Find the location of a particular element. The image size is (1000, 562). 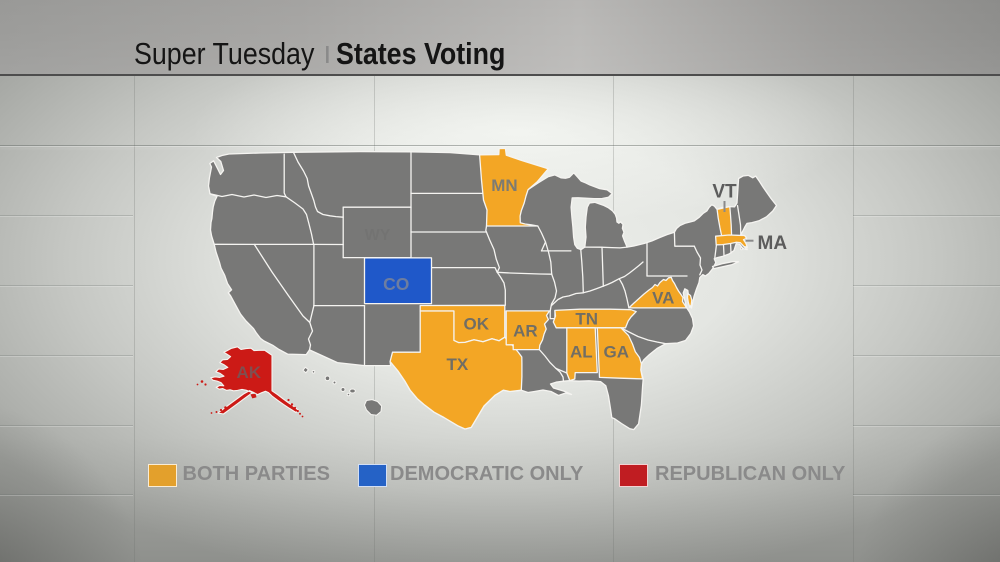

svg-text: AR is located at coordinates (525, 331).